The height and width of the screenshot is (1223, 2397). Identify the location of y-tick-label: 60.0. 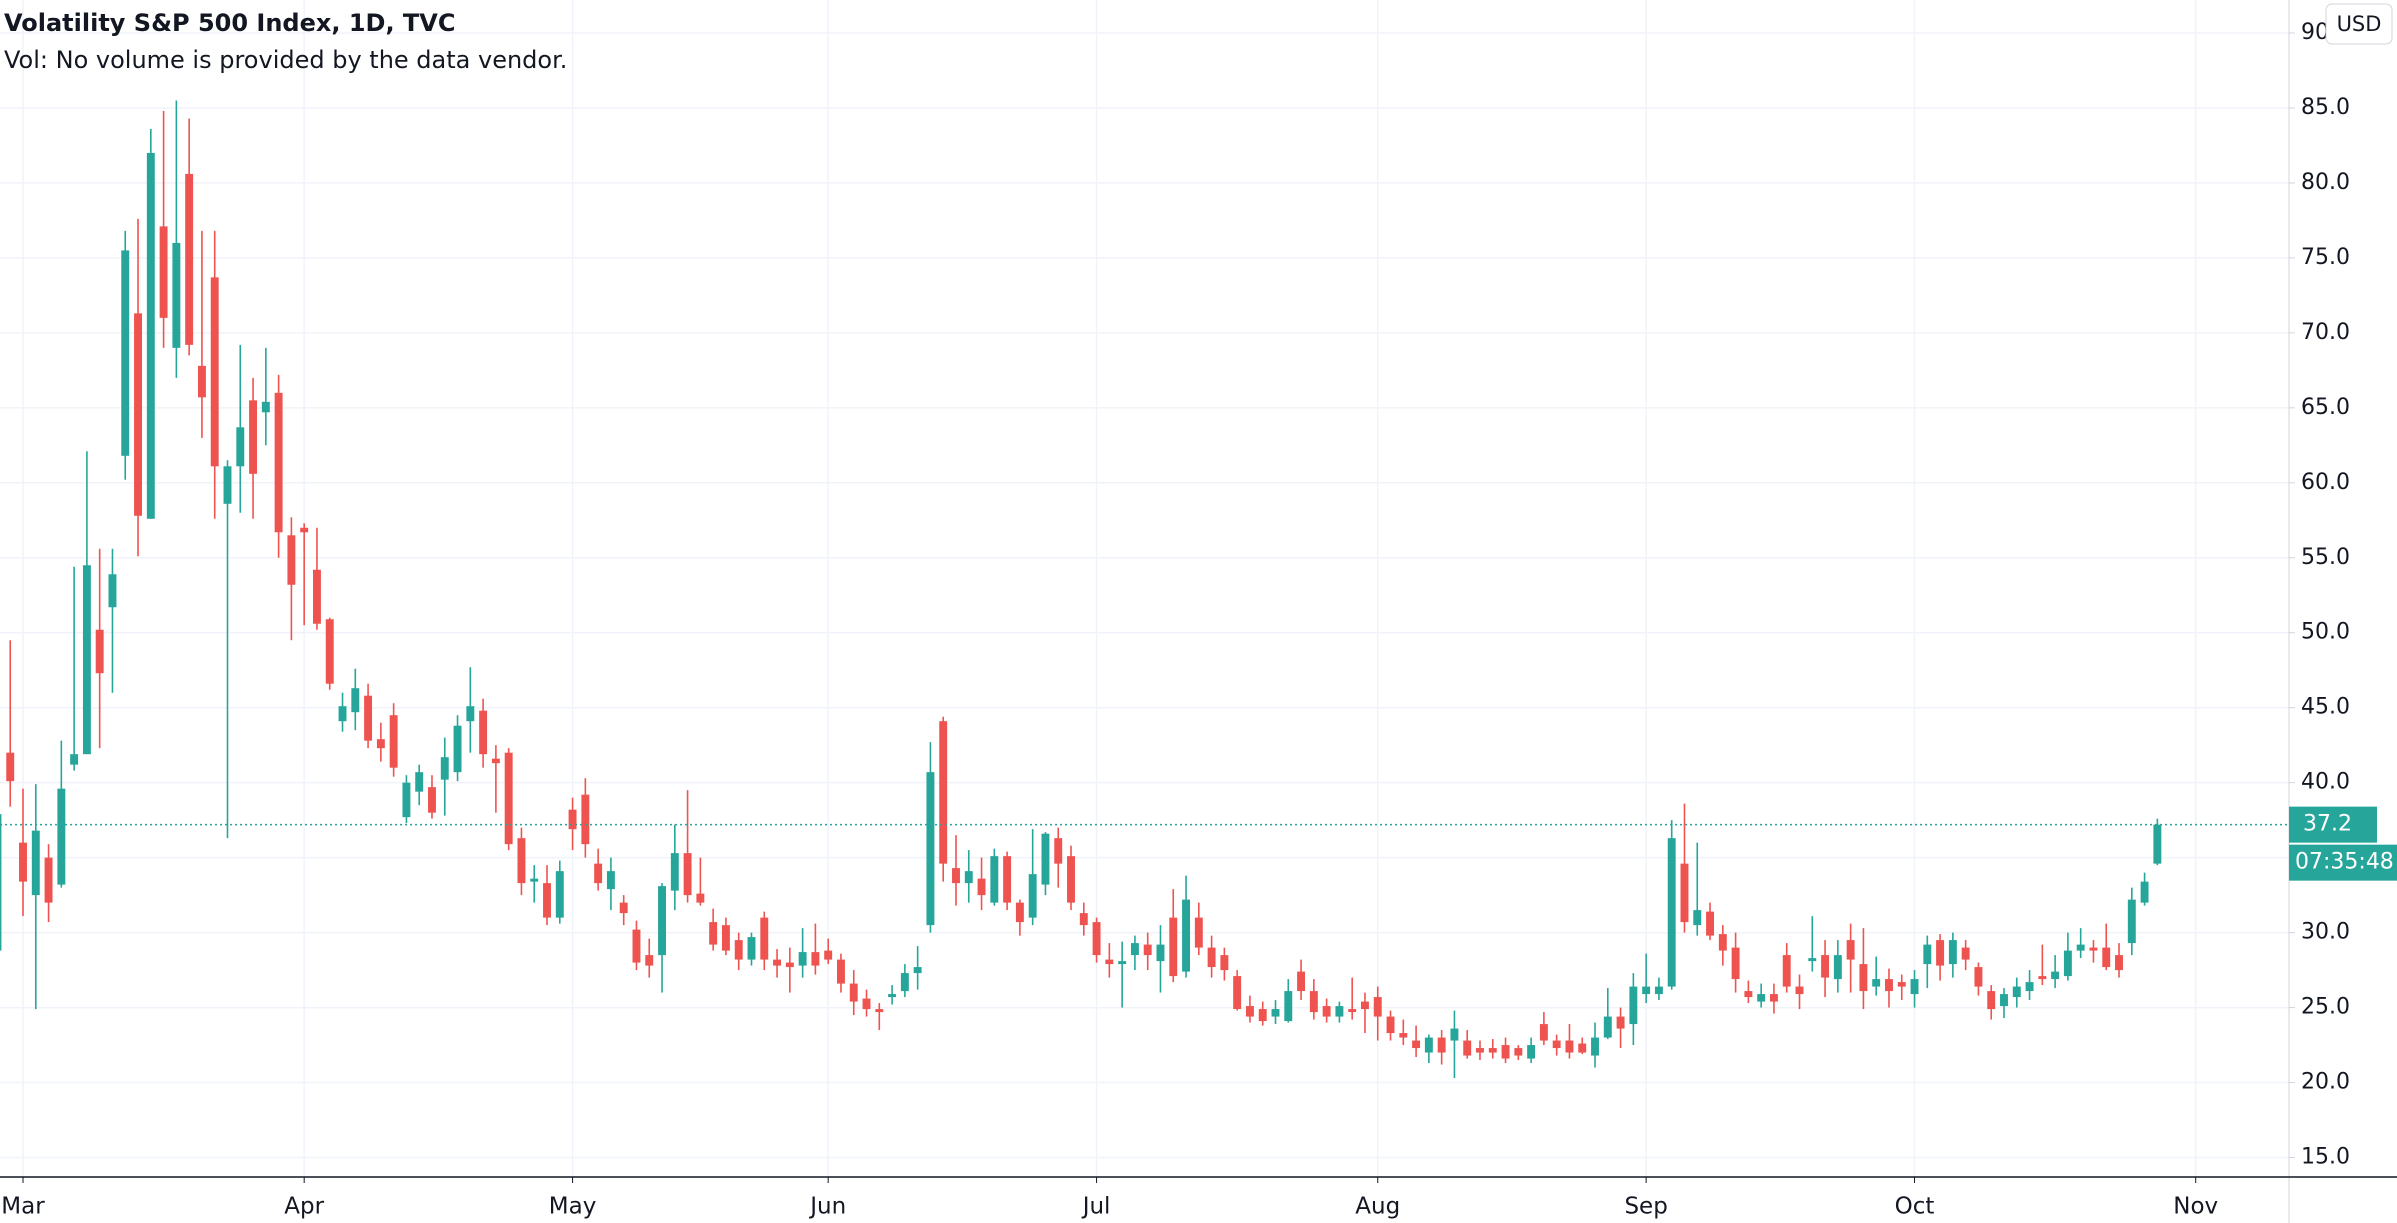
(2325, 482).